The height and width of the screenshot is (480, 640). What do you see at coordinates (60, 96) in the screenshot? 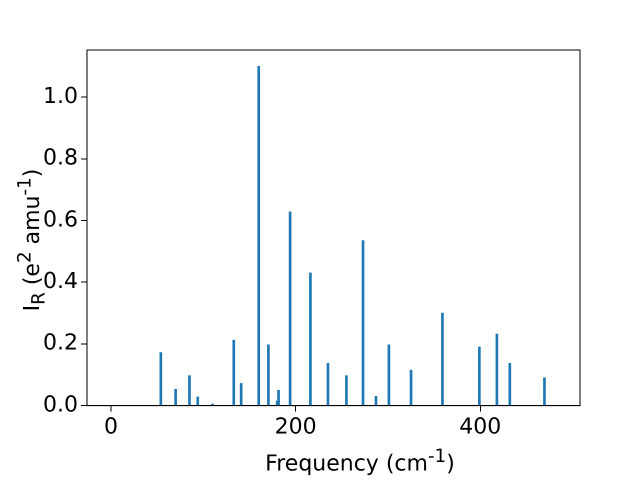
I see `y-tick-label: 1.0` at bounding box center [60, 96].